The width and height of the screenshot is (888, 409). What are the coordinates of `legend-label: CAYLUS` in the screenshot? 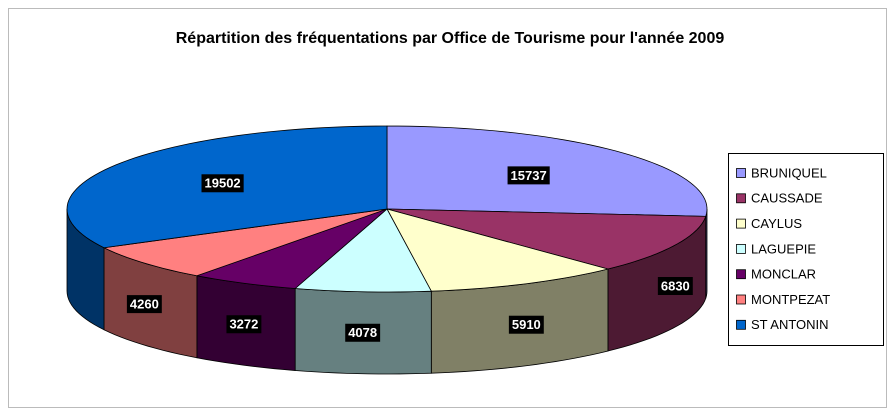 It's located at (776, 223).